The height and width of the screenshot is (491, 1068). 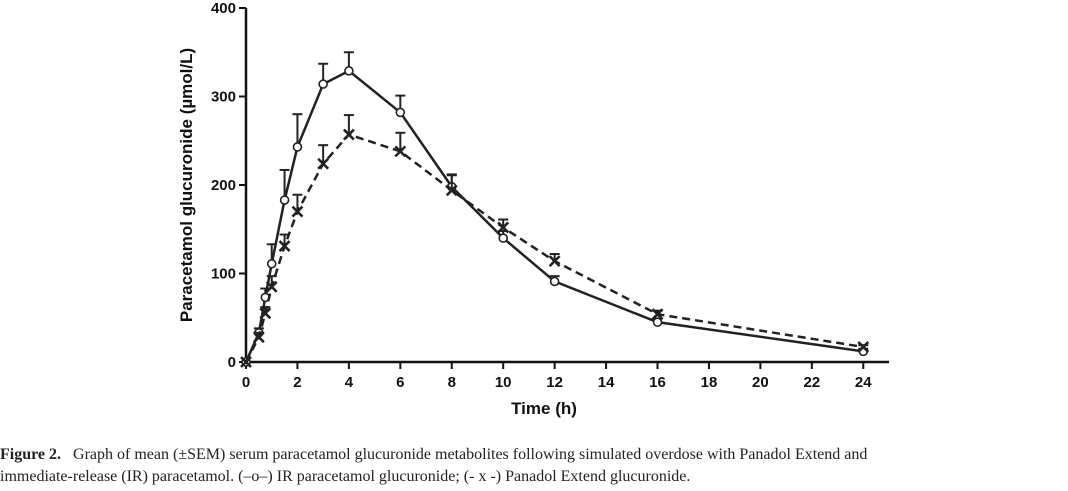 What do you see at coordinates (657, 382) in the screenshot?
I see `x-tick-label: 16` at bounding box center [657, 382].